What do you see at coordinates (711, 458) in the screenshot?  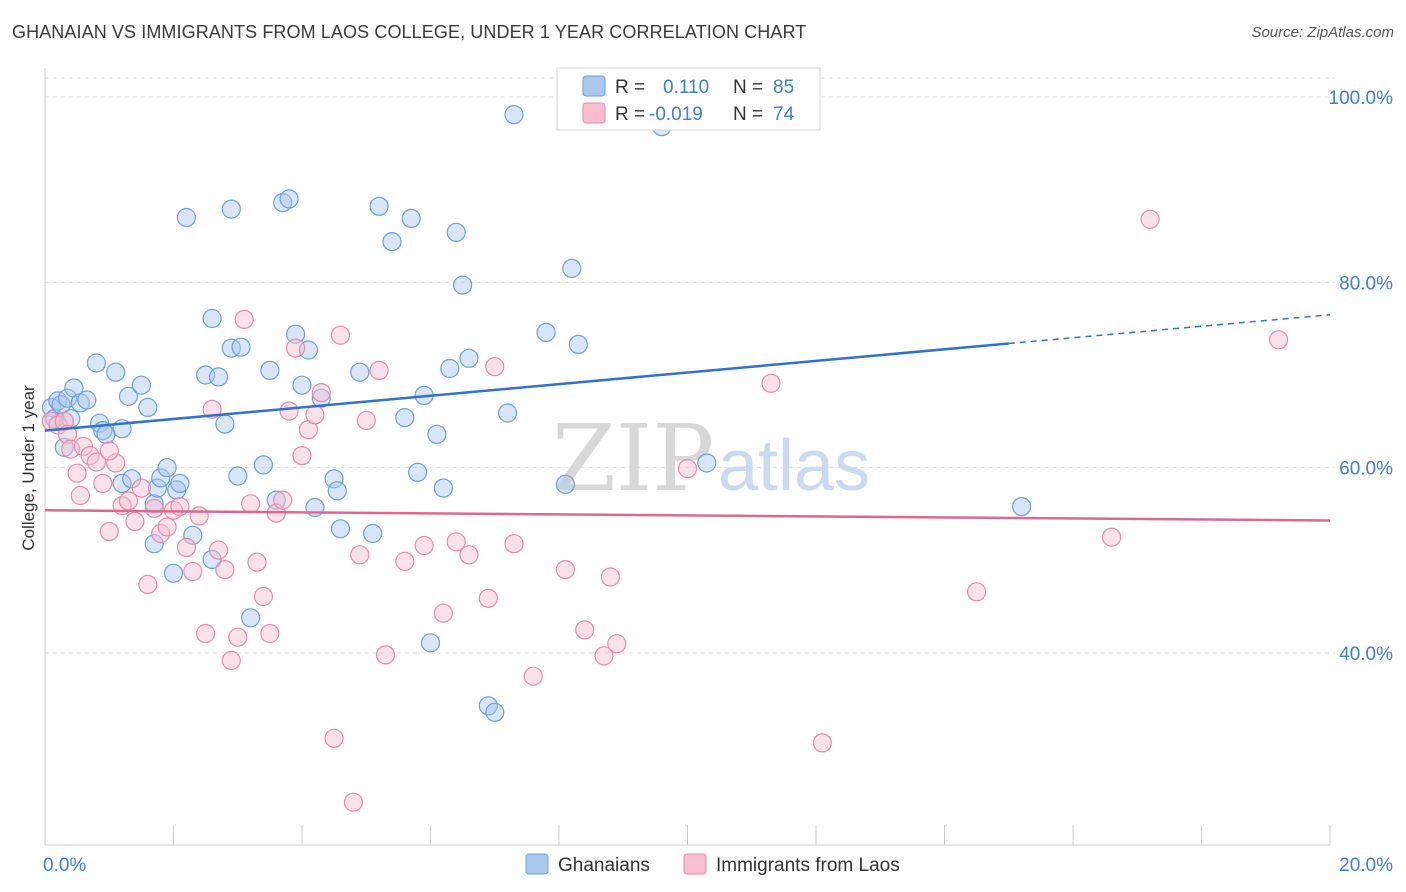 I see `watermark: ZIP atlas` at bounding box center [711, 458].